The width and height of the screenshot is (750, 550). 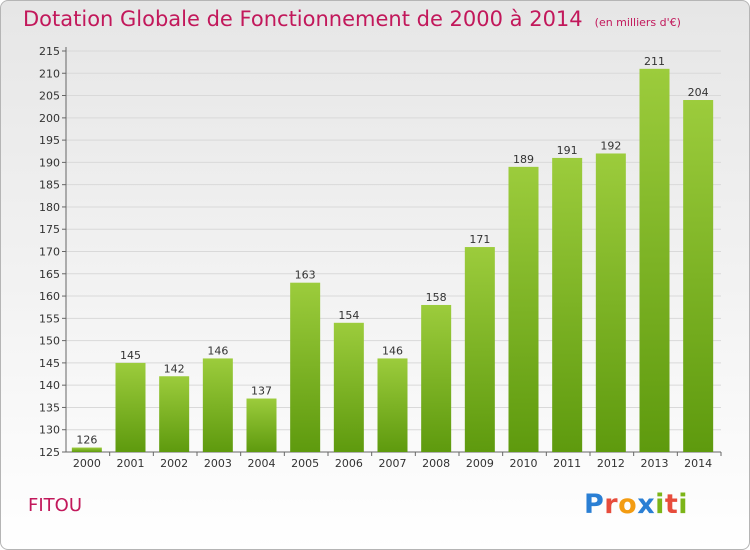 I want to click on y-tick-label: 180, so click(x=49, y=207).